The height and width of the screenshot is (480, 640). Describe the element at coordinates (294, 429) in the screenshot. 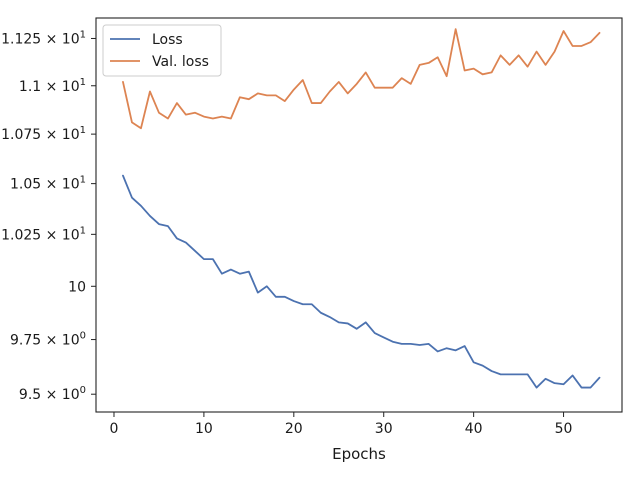

I see `x-tick-label: 20` at that location.